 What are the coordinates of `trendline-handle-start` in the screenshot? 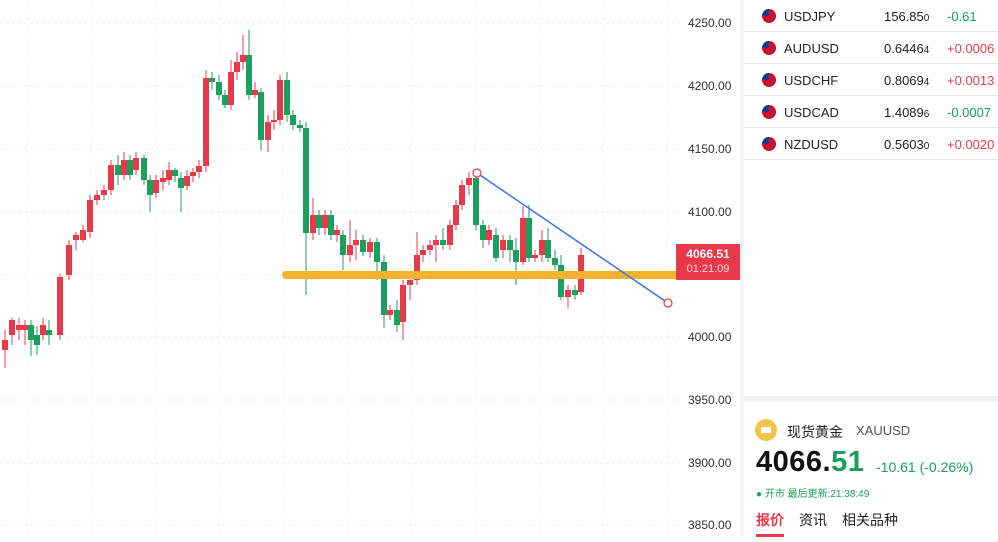 It's located at (477, 173).